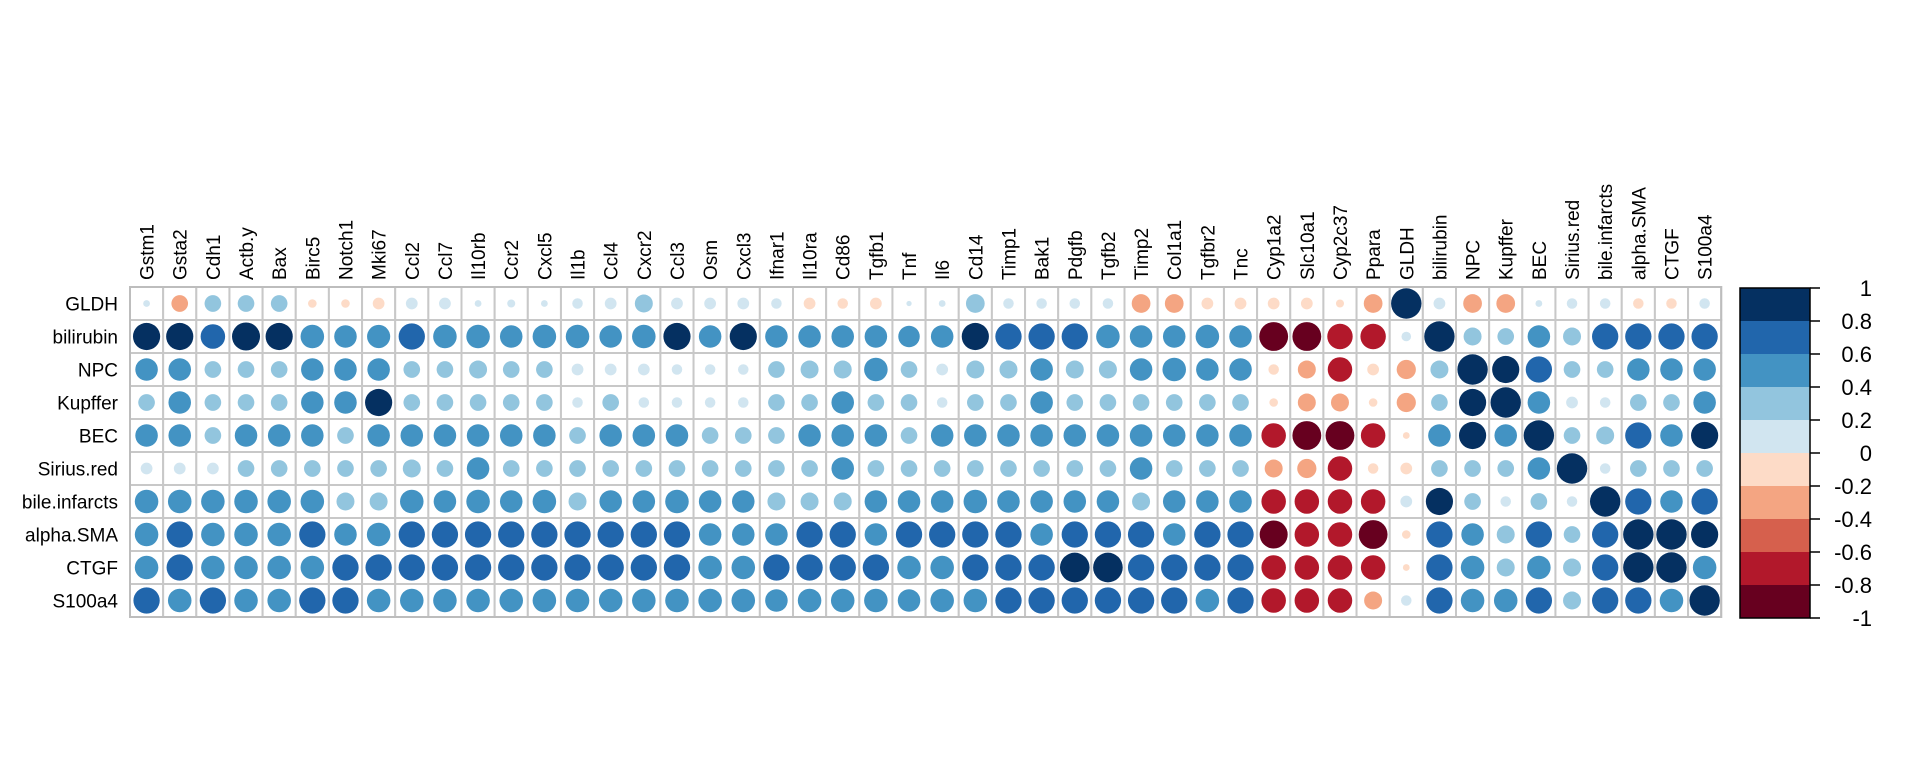 The width and height of the screenshot is (1920, 768). Describe the element at coordinates (1853, 585) in the screenshot. I see `legend-tick-label: -0.8` at that location.